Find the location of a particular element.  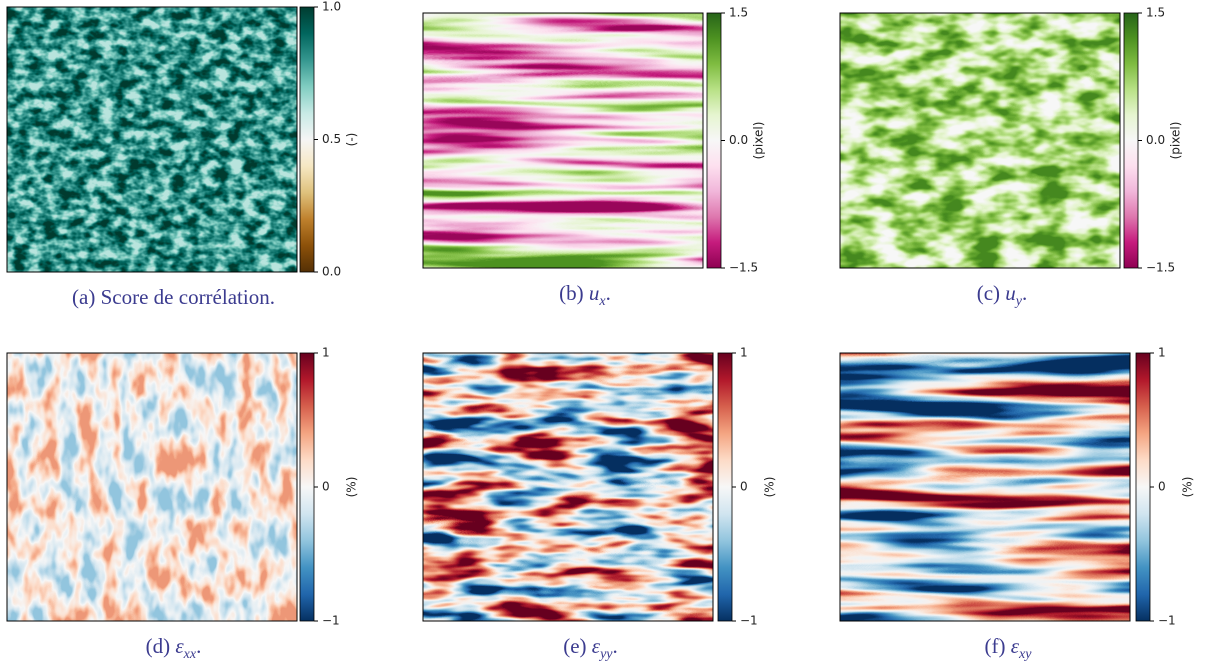

caption-label: (b) is located at coordinates (571, 293).